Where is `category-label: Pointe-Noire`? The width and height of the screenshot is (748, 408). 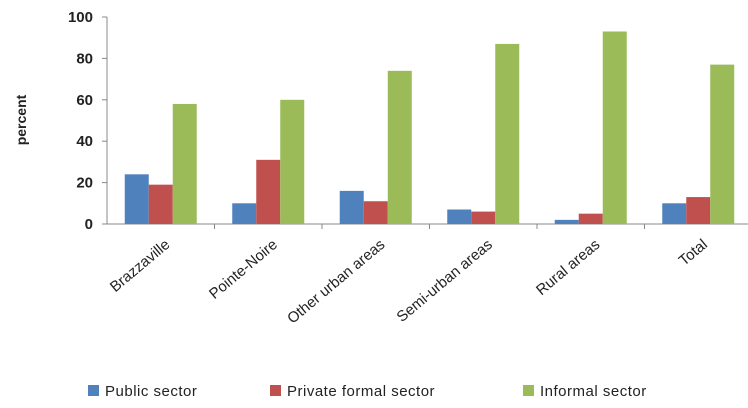
category-label: Pointe-Noire is located at coordinates (243, 269).